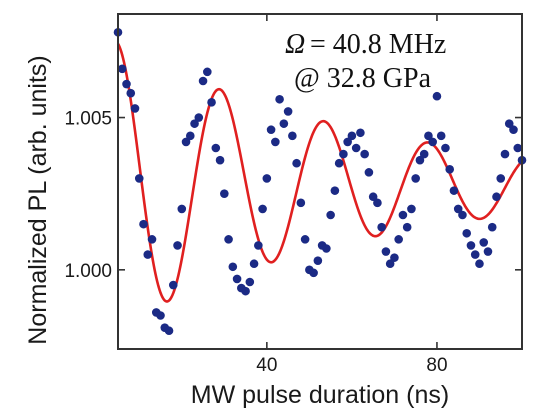 Image resolution: width=554 pixels, height=419 pixels. Describe the element at coordinates (363, 78) in the screenshot. I see `annotation-pressure: @ 32.8 GPa` at that location.